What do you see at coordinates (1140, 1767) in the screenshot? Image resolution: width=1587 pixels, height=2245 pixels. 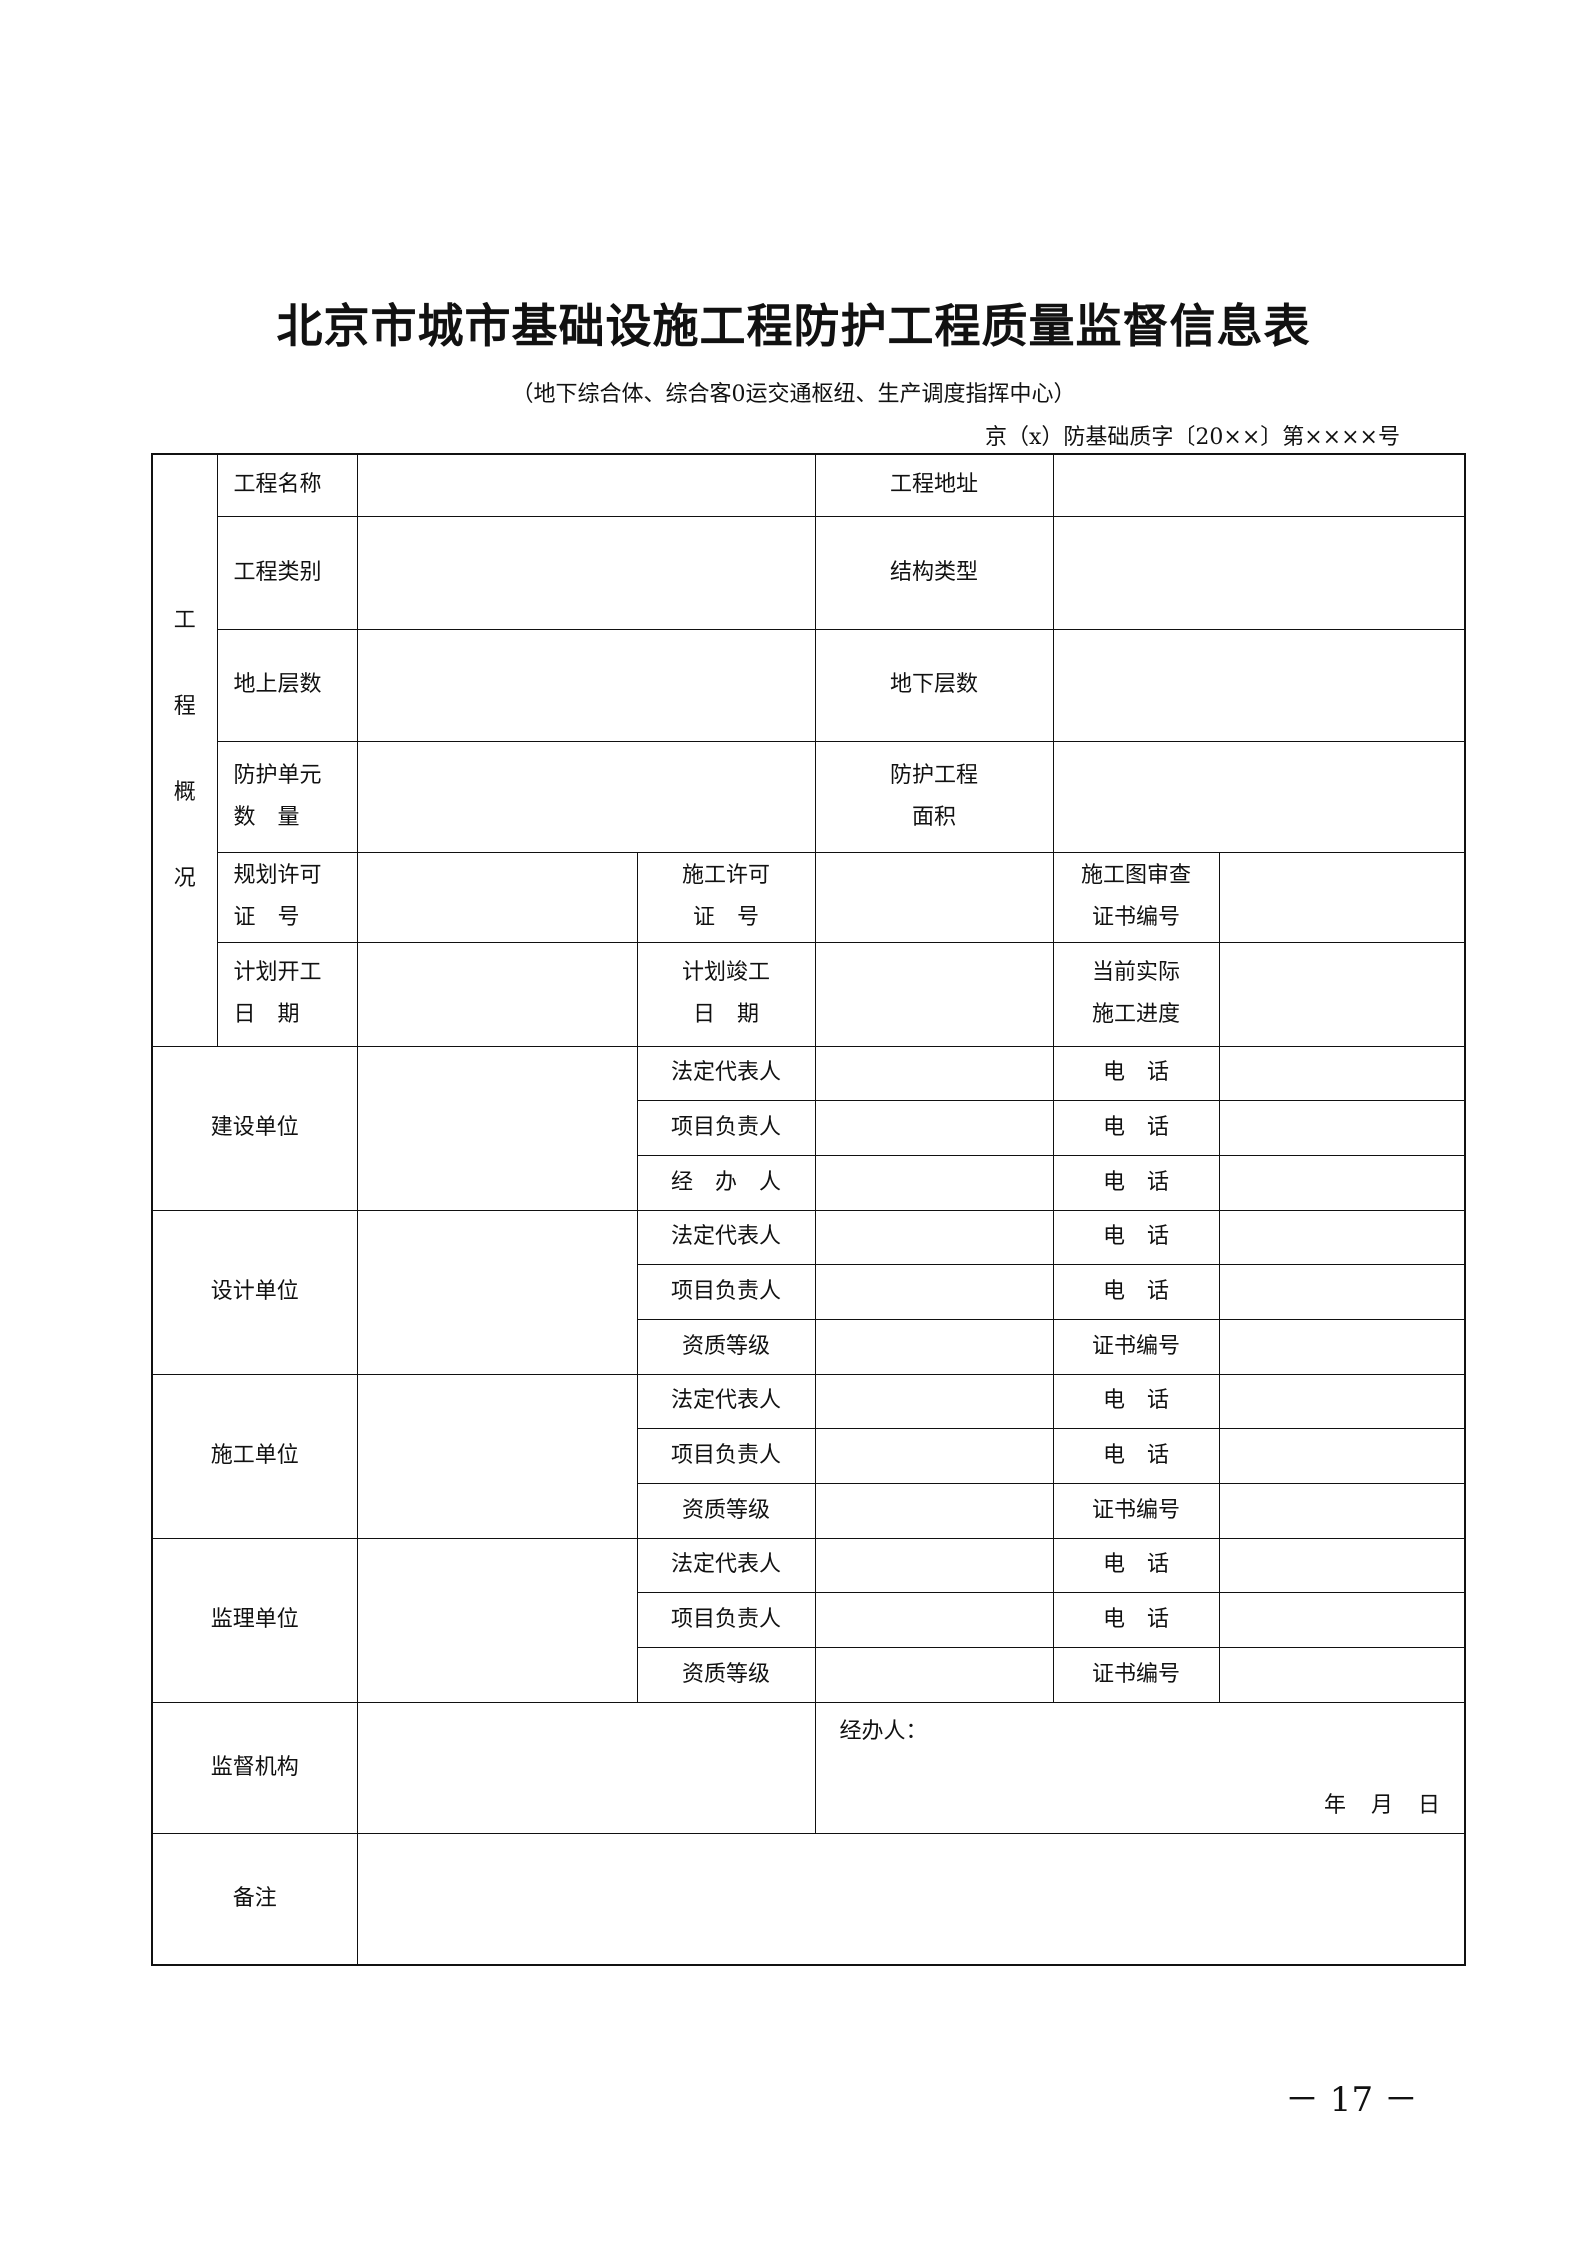 I see `field-supervision-handler: 经办人： 年 月 日` at bounding box center [1140, 1767].